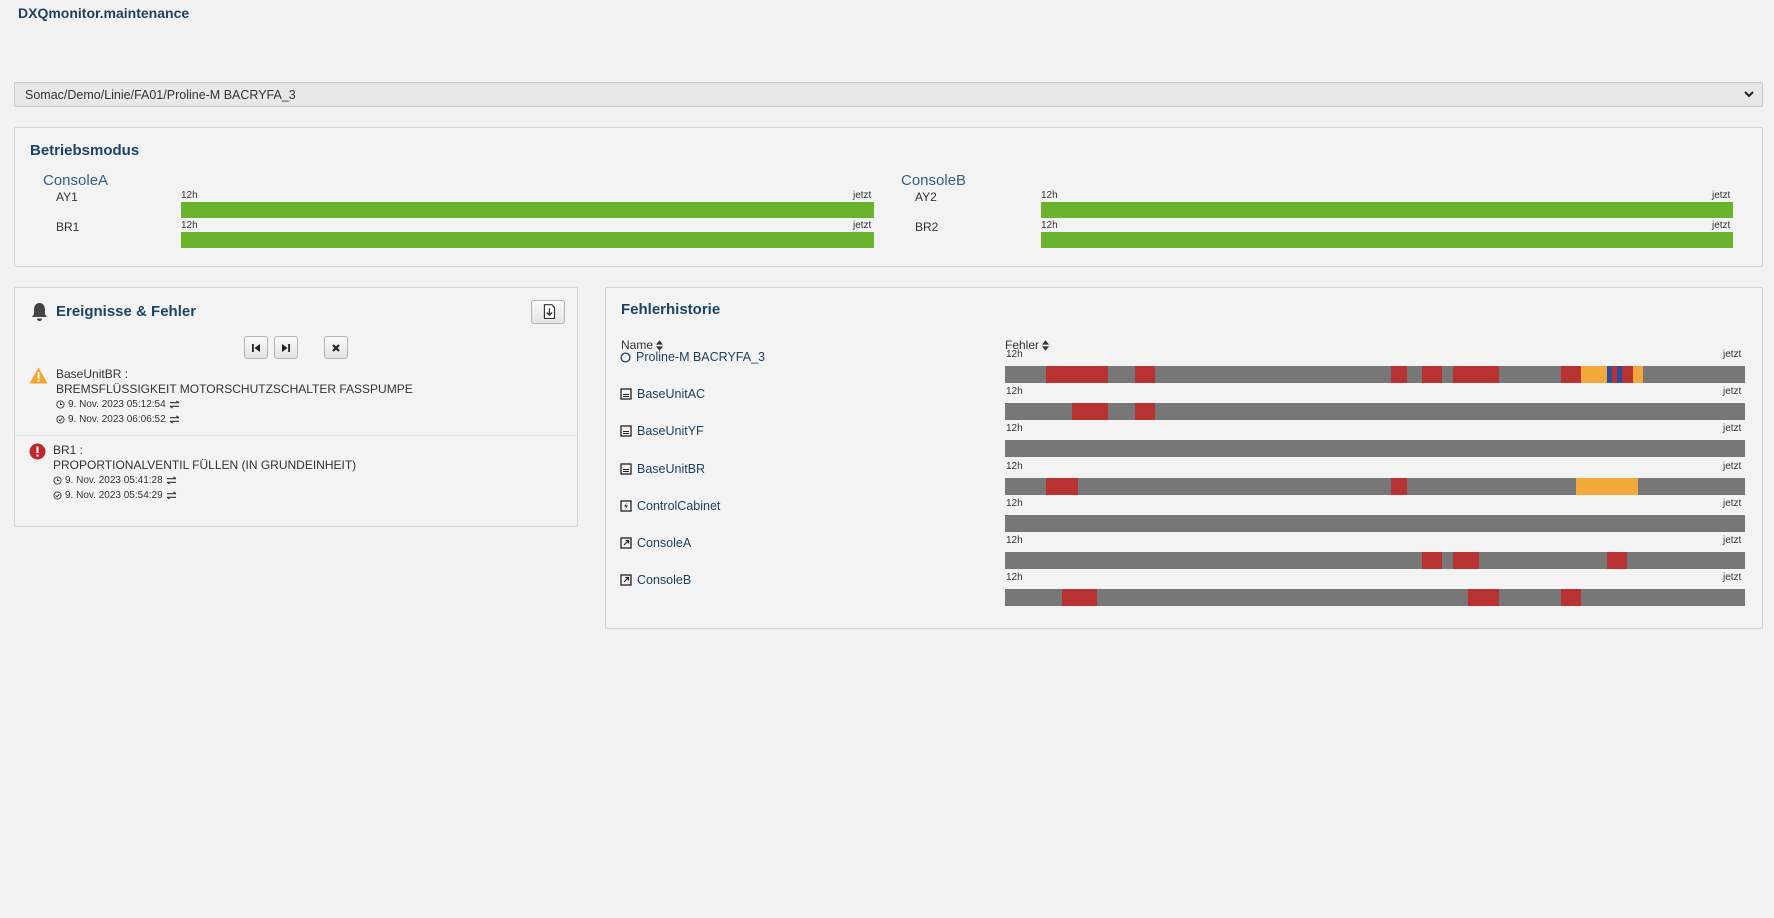 The width and height of the screenshot is (1774, 918). I want to click on history-row-name: BaseUnitYF, so click(662, 431).